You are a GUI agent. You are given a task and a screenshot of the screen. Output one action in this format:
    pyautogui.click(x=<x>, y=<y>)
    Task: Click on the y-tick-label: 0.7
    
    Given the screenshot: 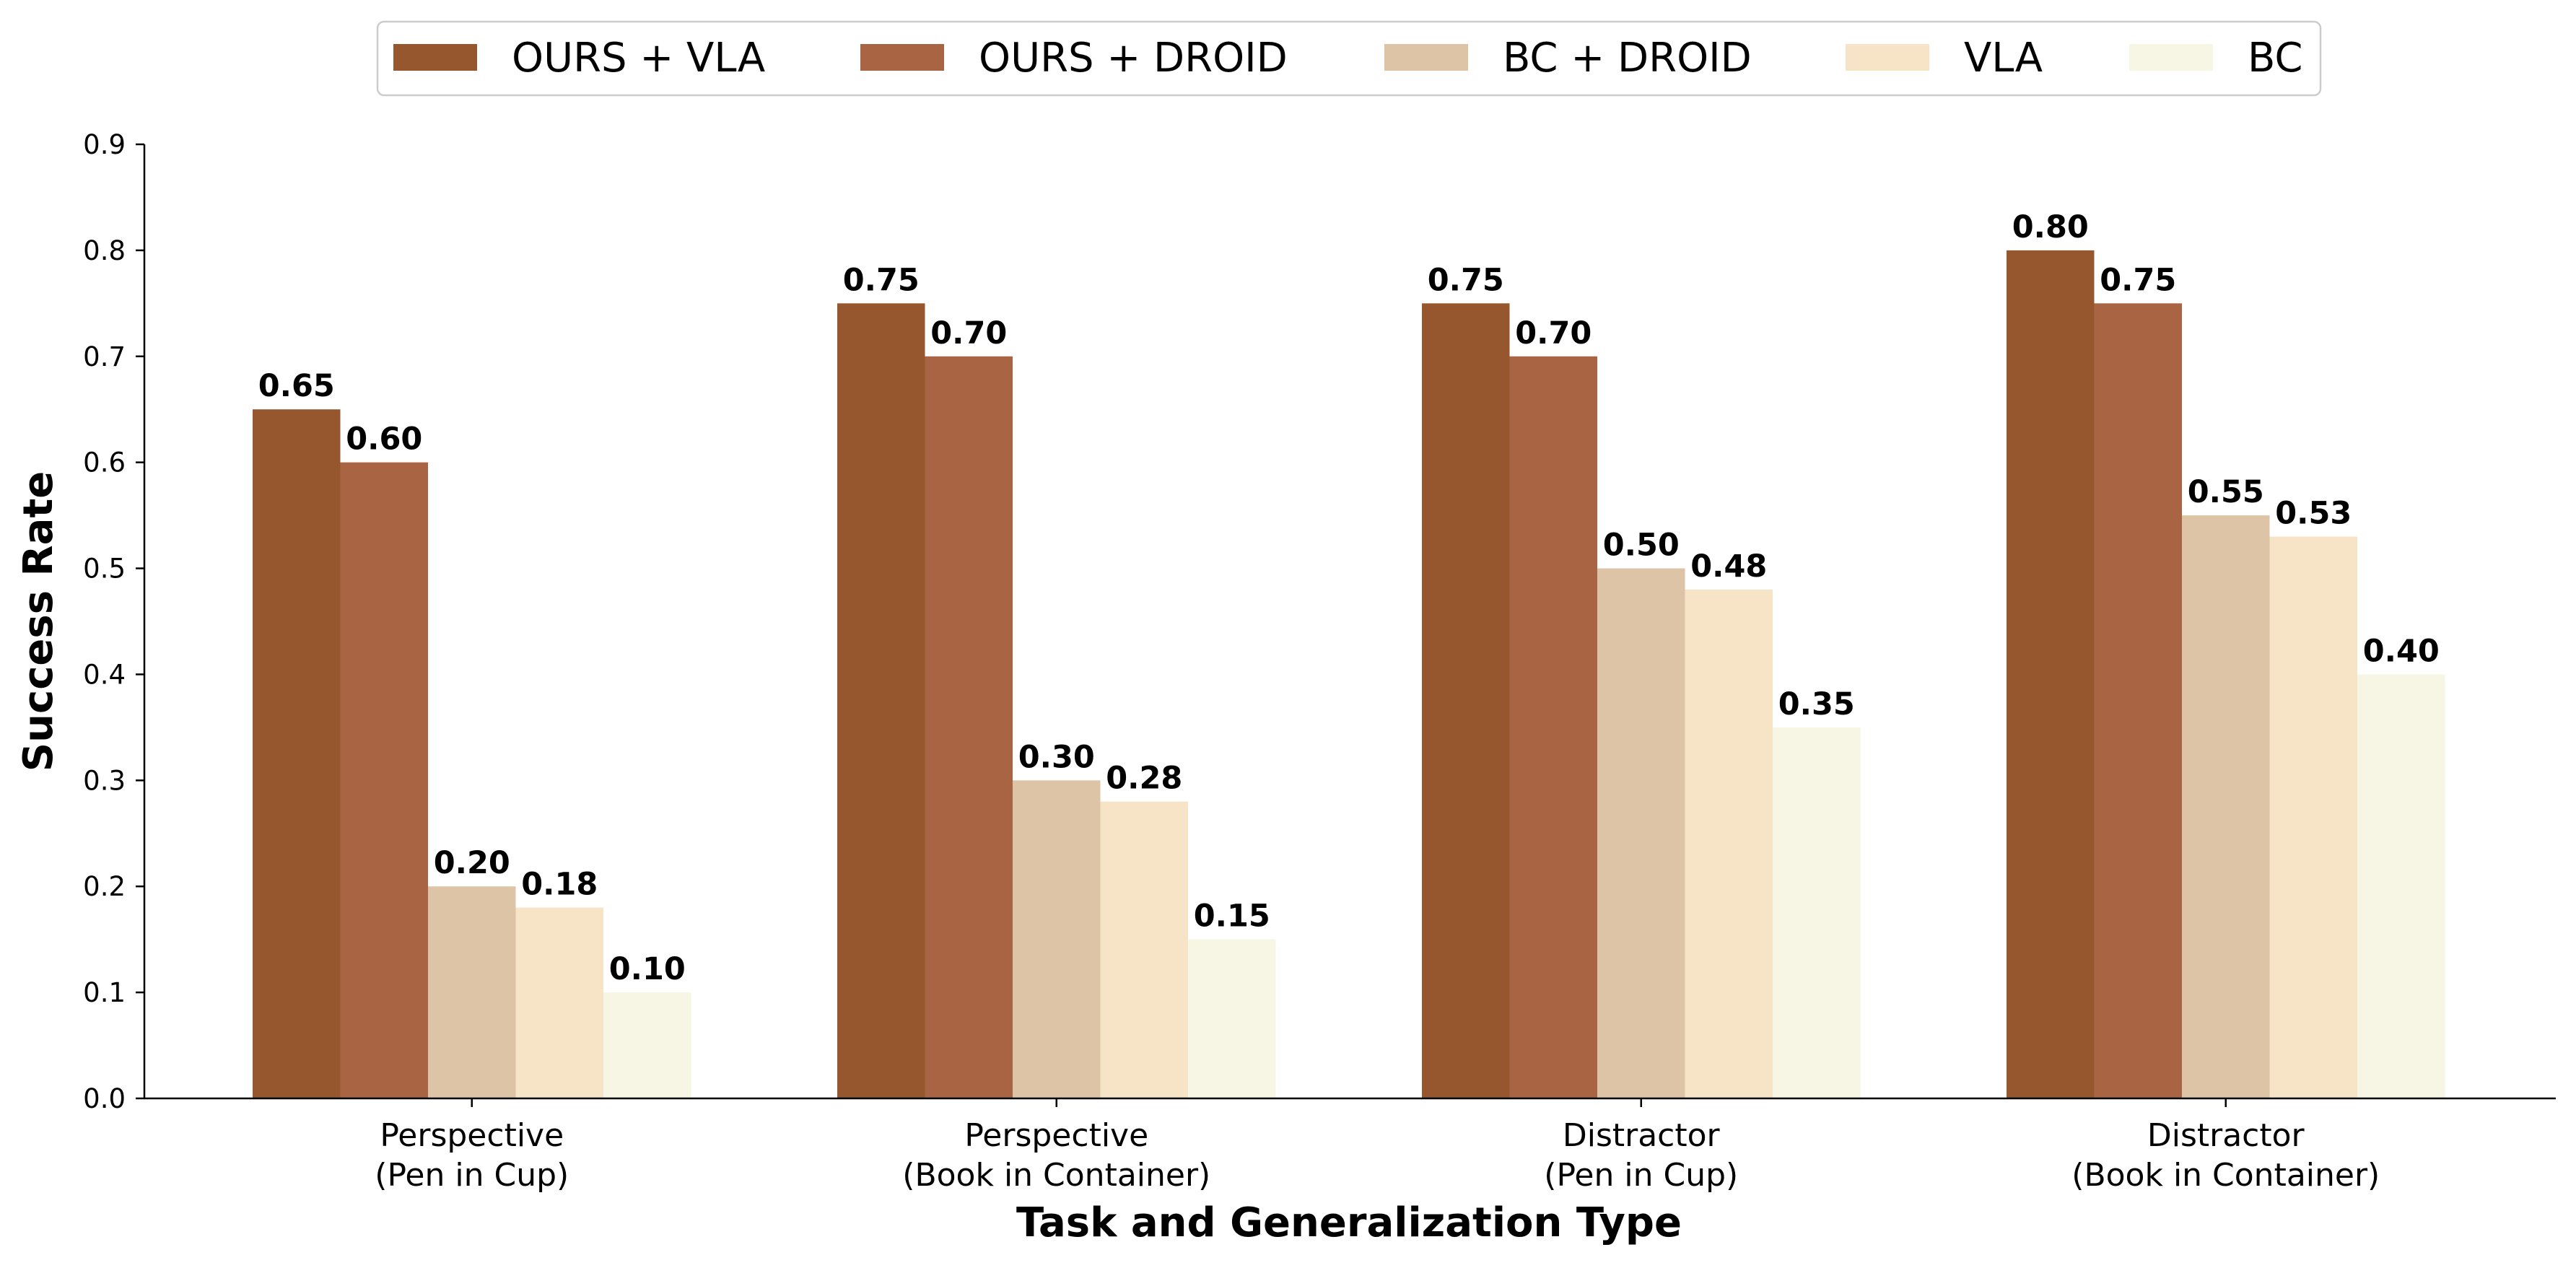 What is the action you would take?
    pyautogui.click(x=104, y=356)
    